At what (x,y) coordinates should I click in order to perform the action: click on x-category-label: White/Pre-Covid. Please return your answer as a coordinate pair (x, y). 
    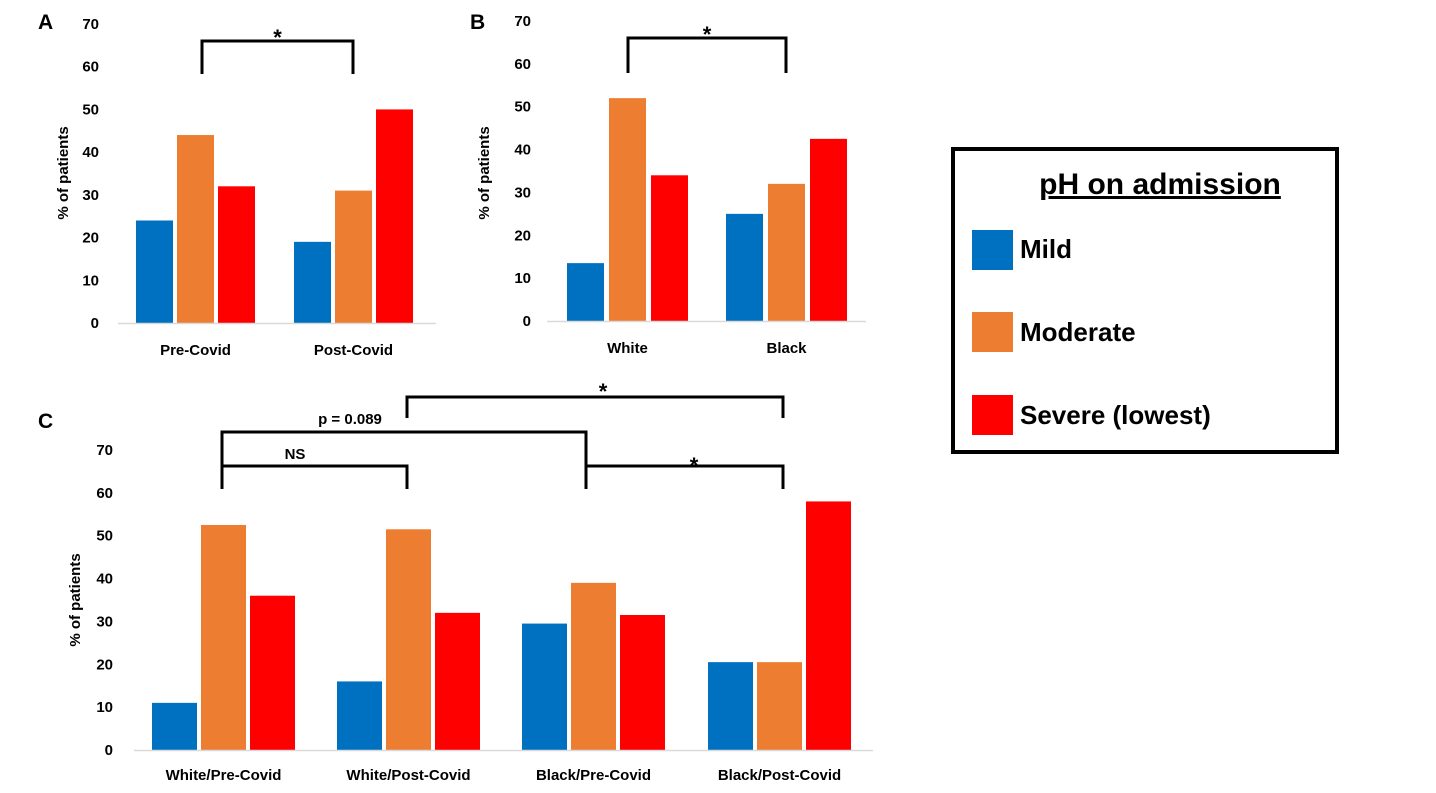
    Looking at the image, I should click on (224, 775).